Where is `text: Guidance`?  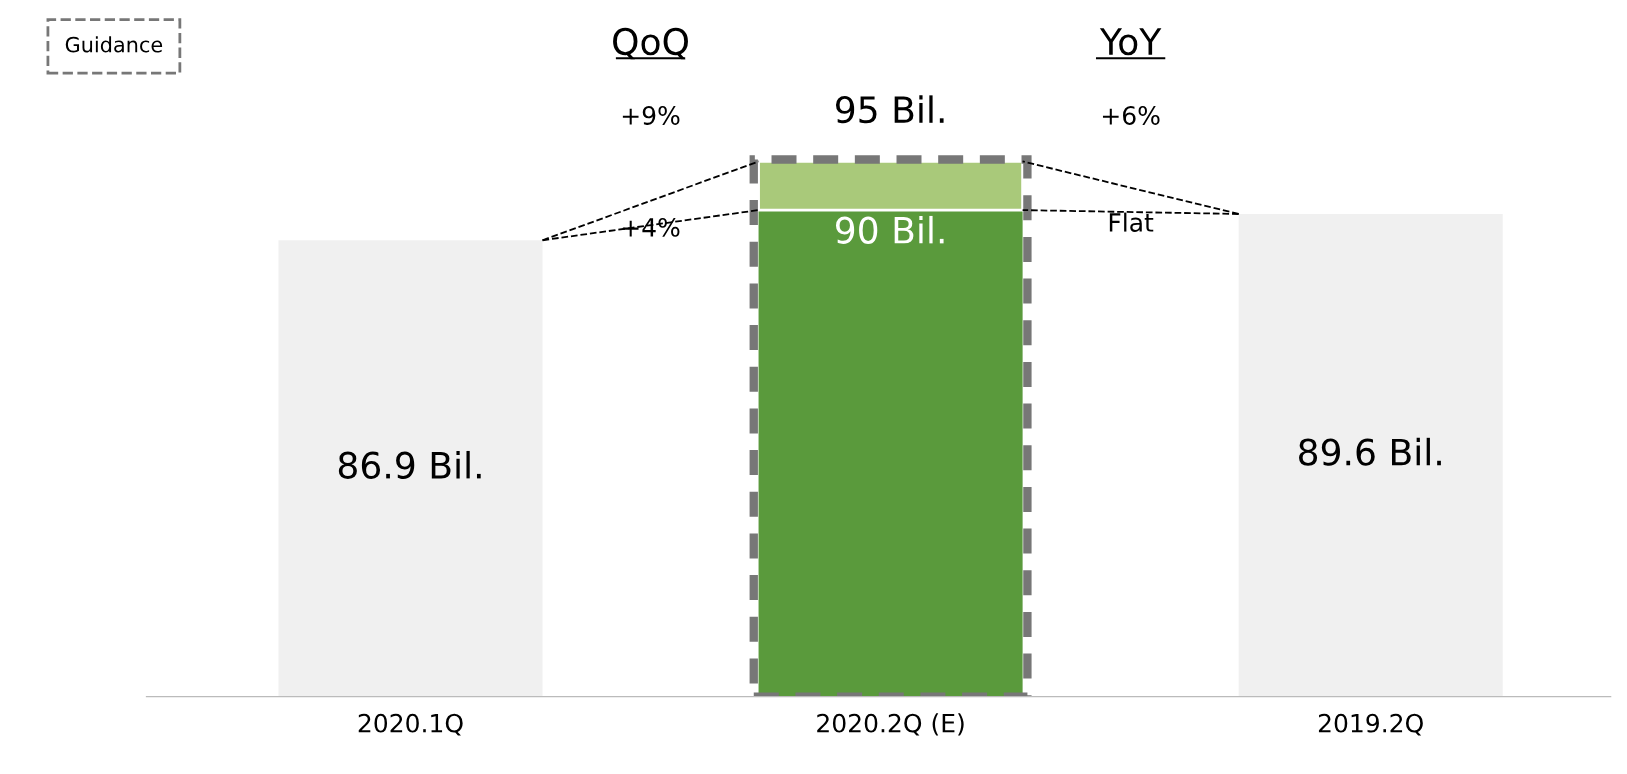
text: Guidance is located at coordinates (114, 44).